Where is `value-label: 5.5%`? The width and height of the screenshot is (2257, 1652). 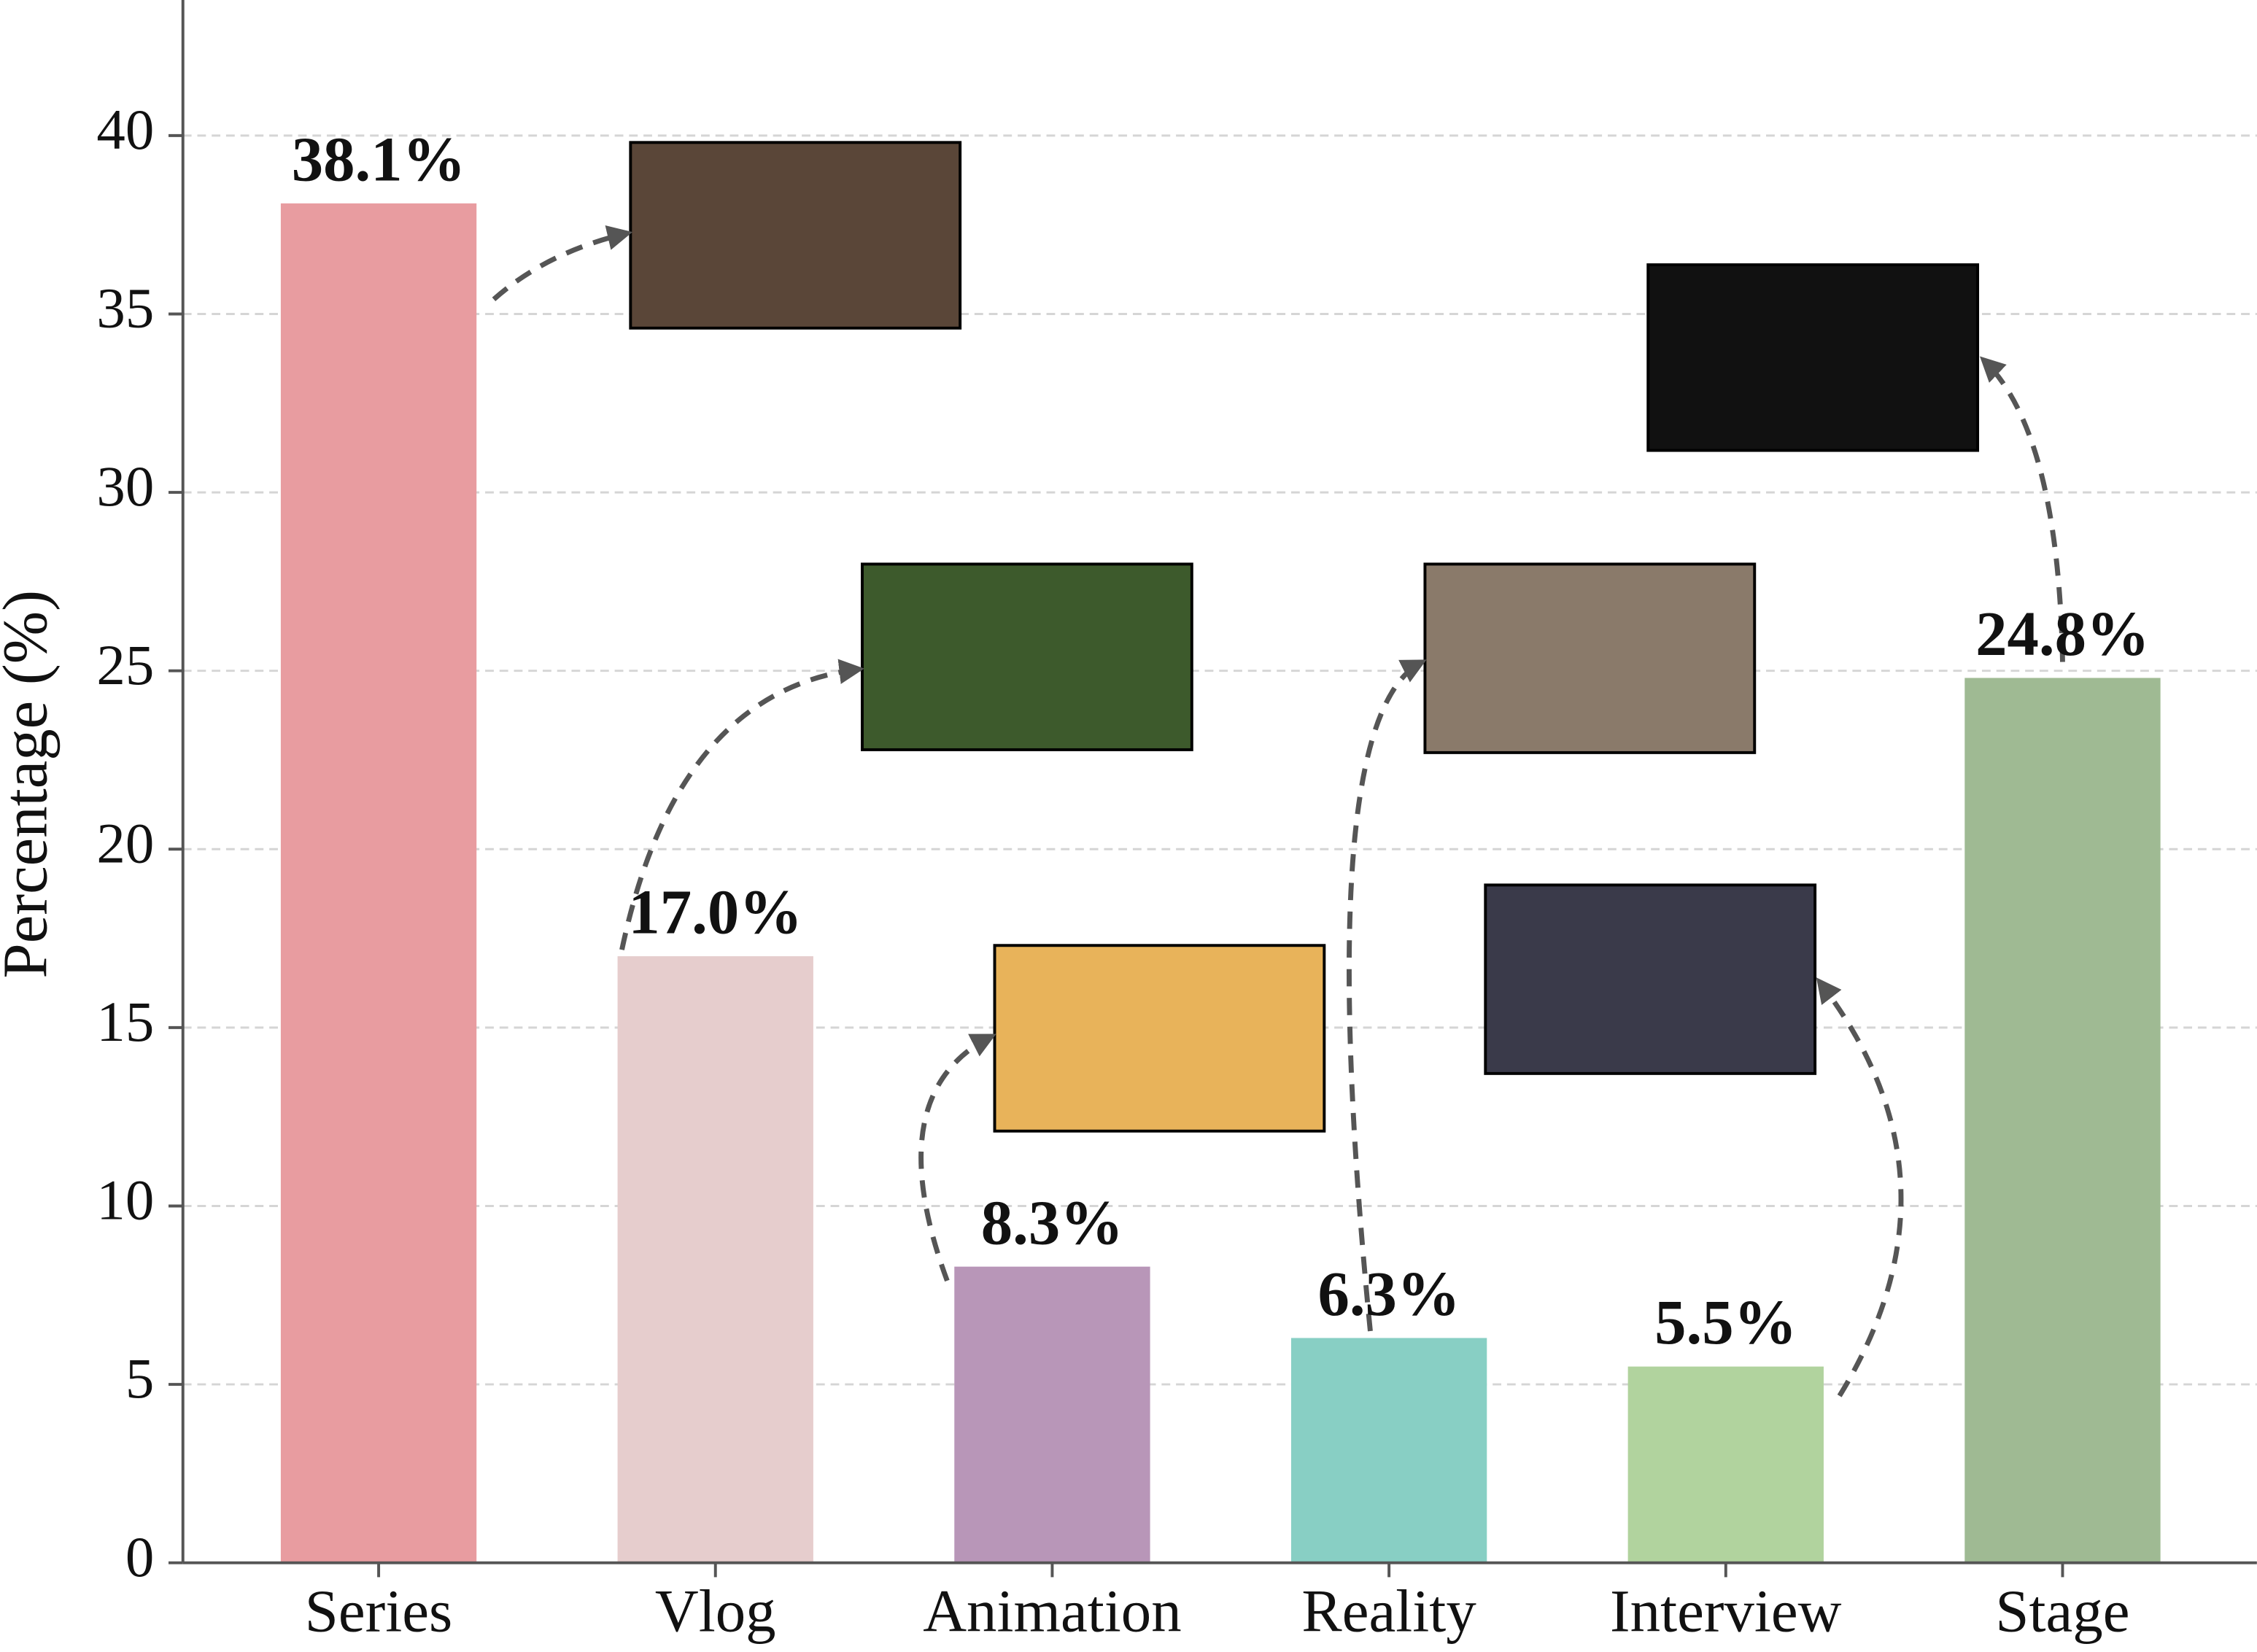 value-label: 5.5% is located at coordinates (1725, 1322).